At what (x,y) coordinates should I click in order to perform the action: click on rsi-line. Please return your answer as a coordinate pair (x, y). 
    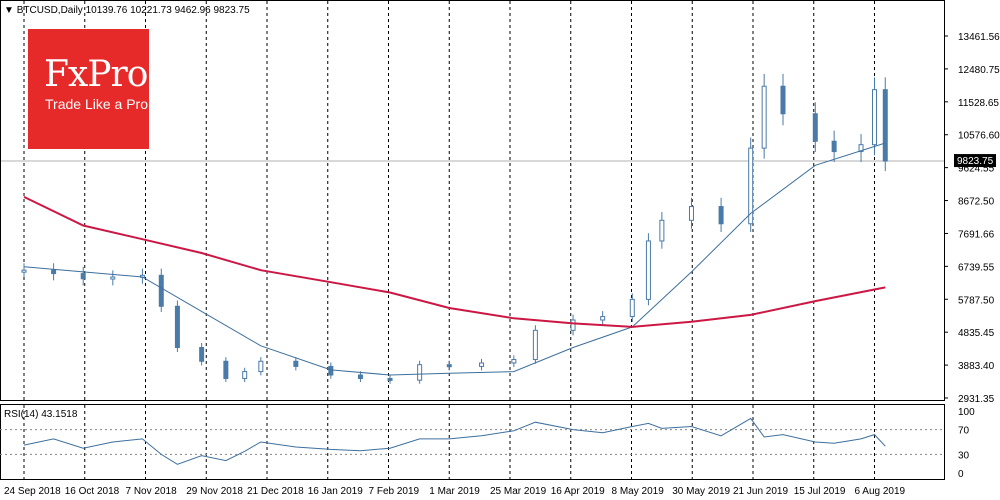
    Looking at the image, I should click on (454, 441).